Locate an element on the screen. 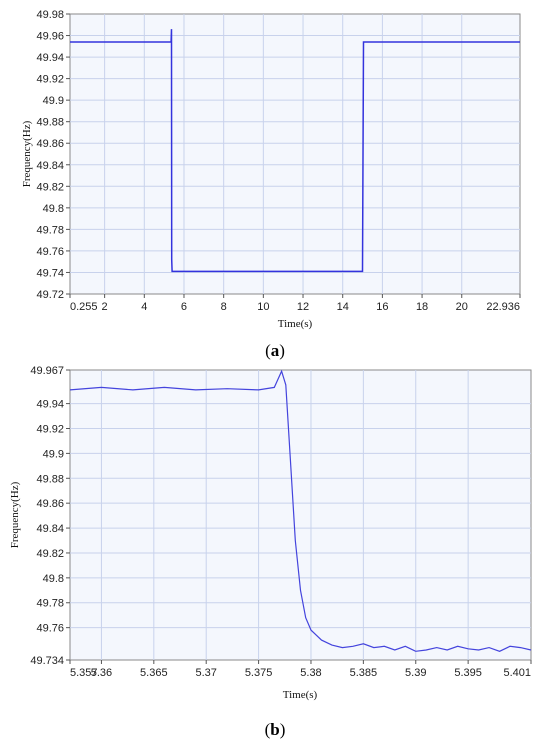 This screenshot has width=550, height=744. caption-a: (a) is located at coordinates (275, 350).